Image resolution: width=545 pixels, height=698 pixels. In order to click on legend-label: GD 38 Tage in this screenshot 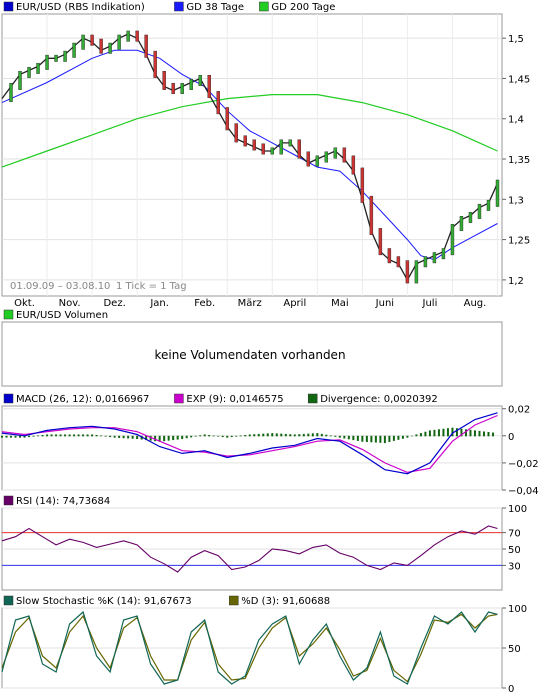, I will do `click(215, 7)`.